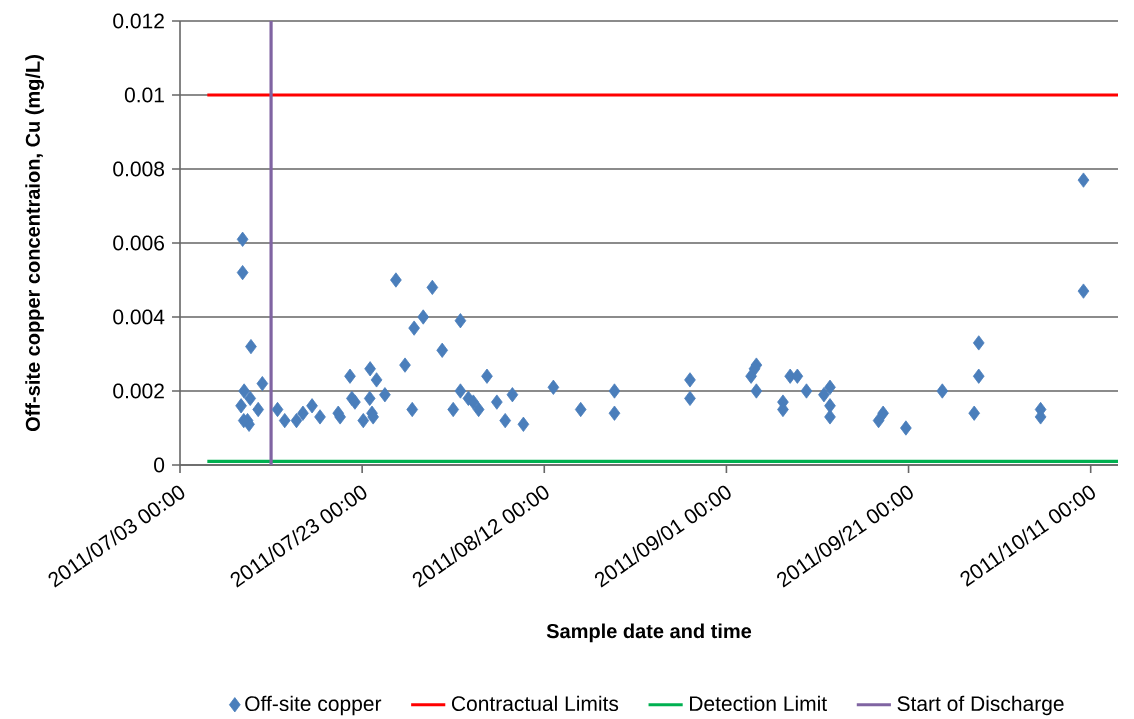 This screenshot has height=719, width=1134. Describe the element at coordinates (144, 95) in the screenshot. I see `y-tick-label: 0.01` at that location.